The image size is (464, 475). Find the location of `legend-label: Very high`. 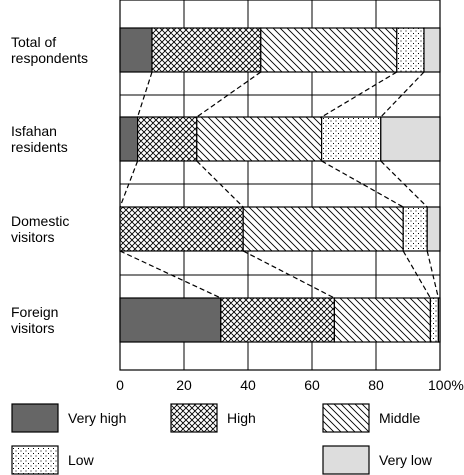

legend-label: Very high is located at coordinates (97, 418).